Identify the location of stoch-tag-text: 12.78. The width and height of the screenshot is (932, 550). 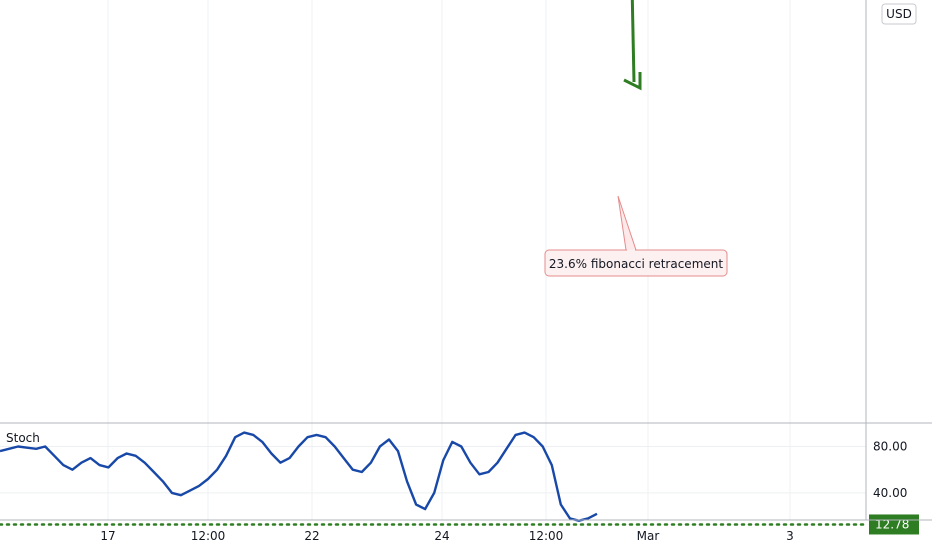
(892, 524).